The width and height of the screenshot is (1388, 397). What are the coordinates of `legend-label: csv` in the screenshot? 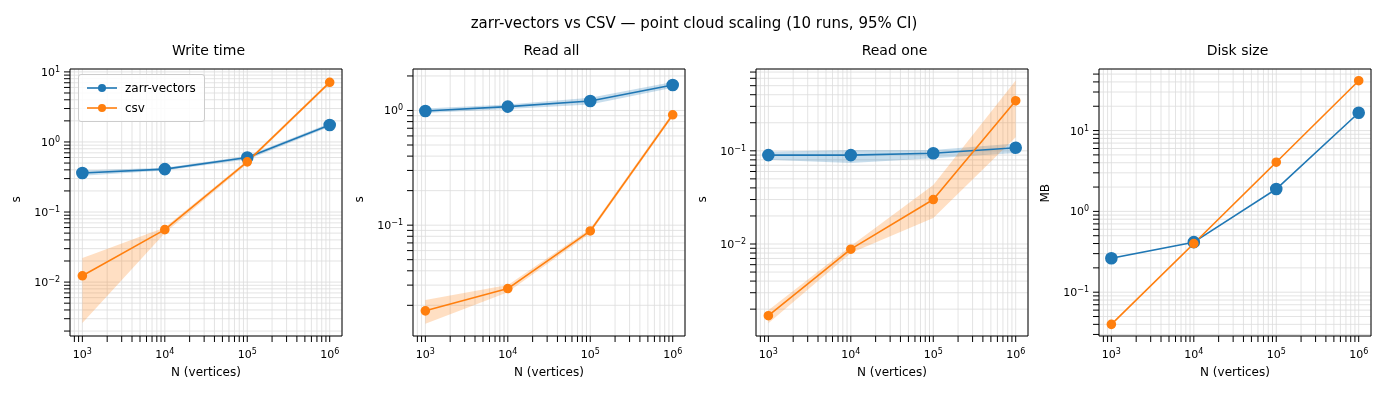 It's located at (135, 108).